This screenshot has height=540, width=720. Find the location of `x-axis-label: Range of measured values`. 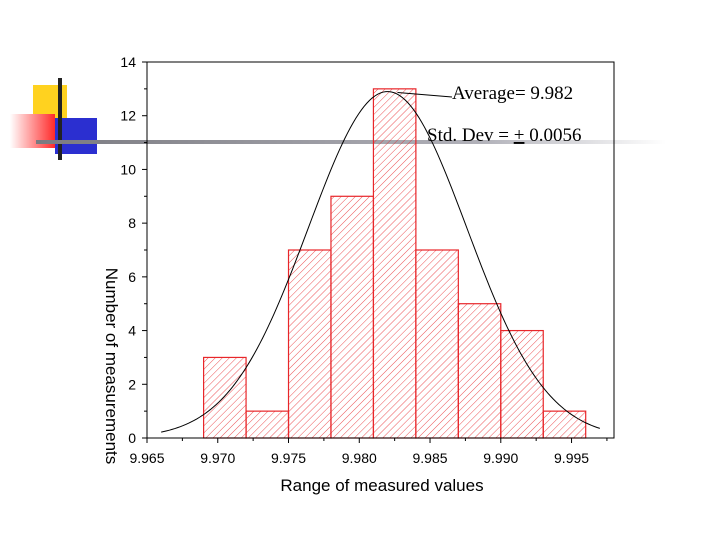

x-axis-label: Range of measured values is located at coordinates (381, 485).